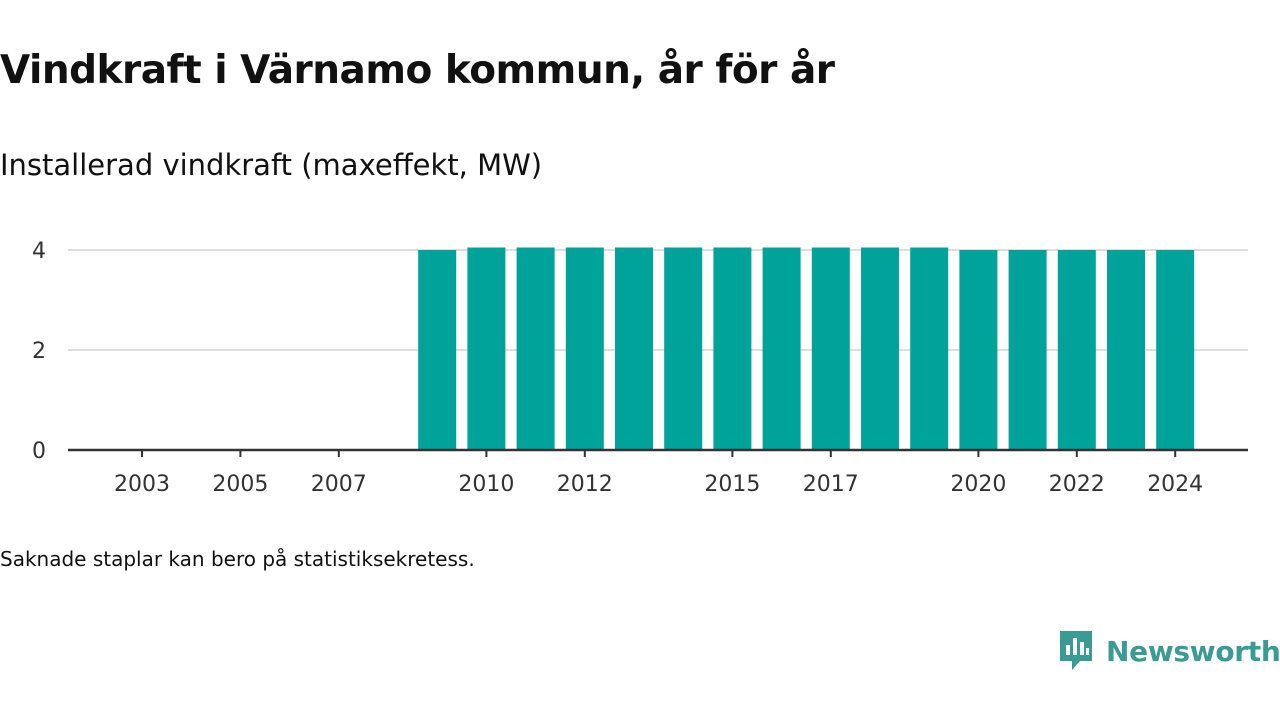  I want to click on x-tick-label: 2005, so click(240, 484).